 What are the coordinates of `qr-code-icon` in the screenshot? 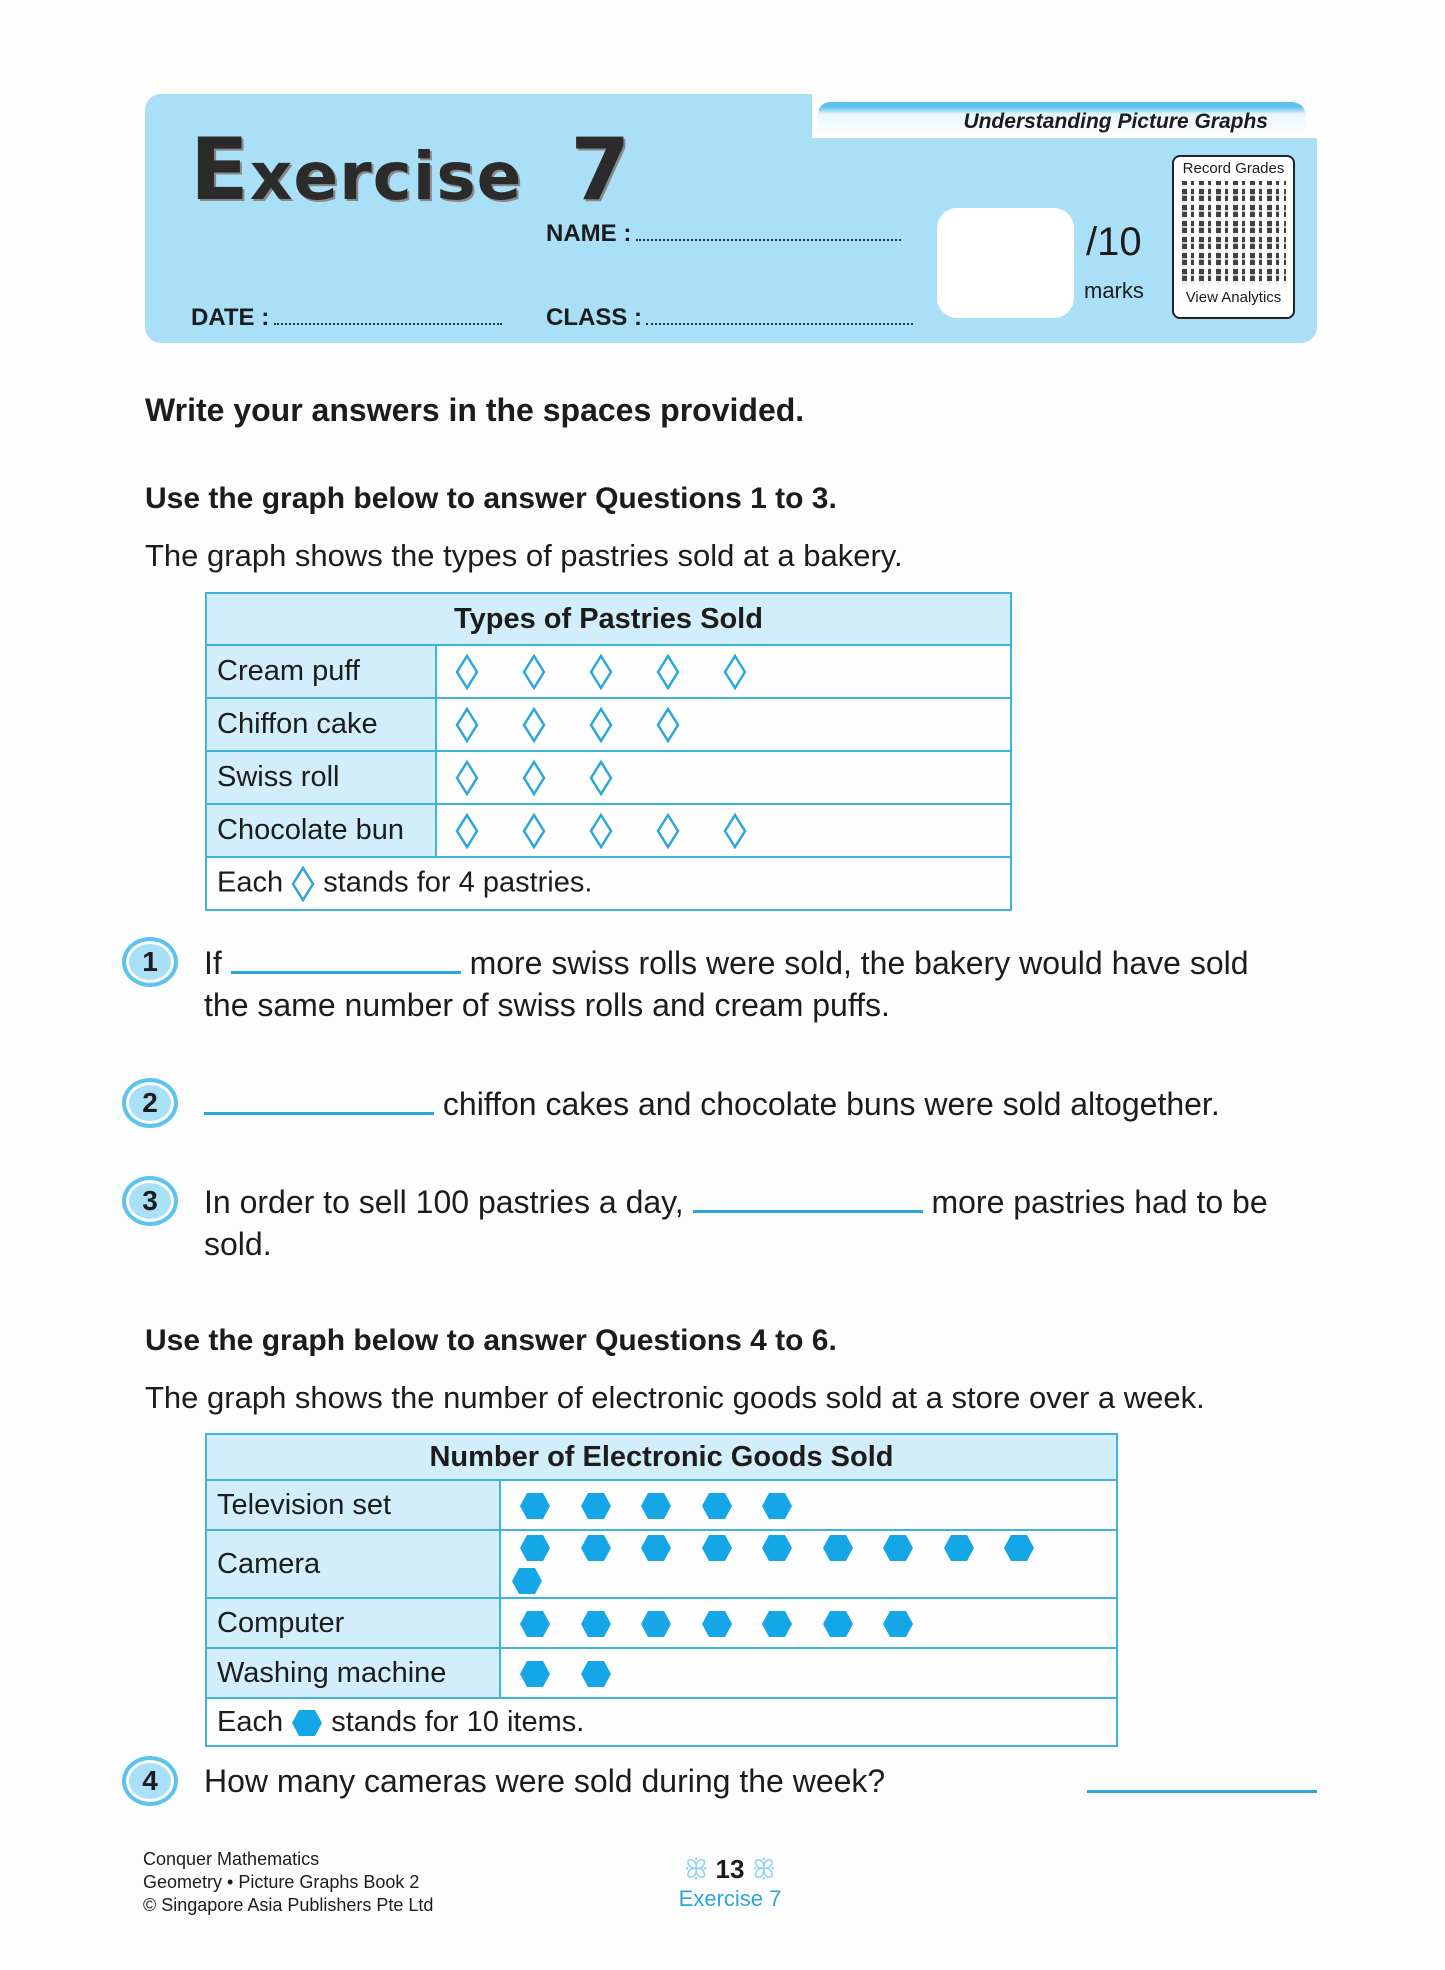 It's located at (1233, 233).